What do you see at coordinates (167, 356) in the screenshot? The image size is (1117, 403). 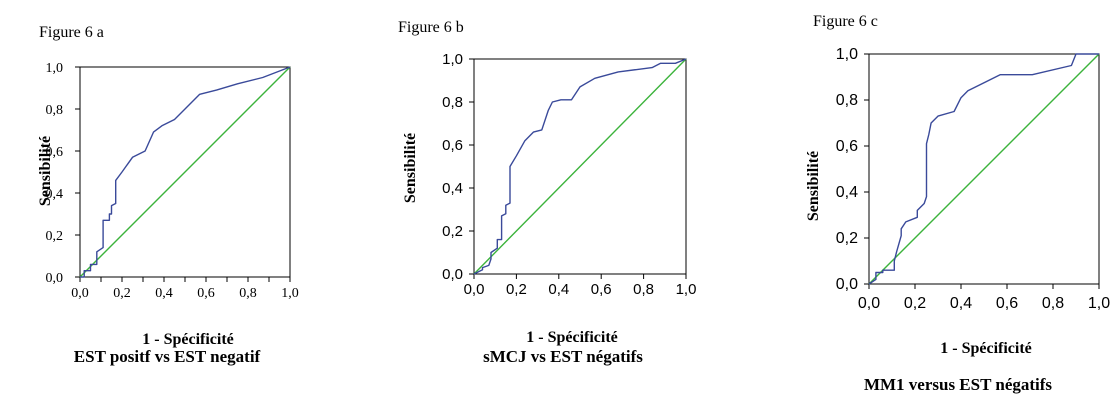 I see `caption-a: EST positf vs EST negatif` at bounding box center [167, 356].